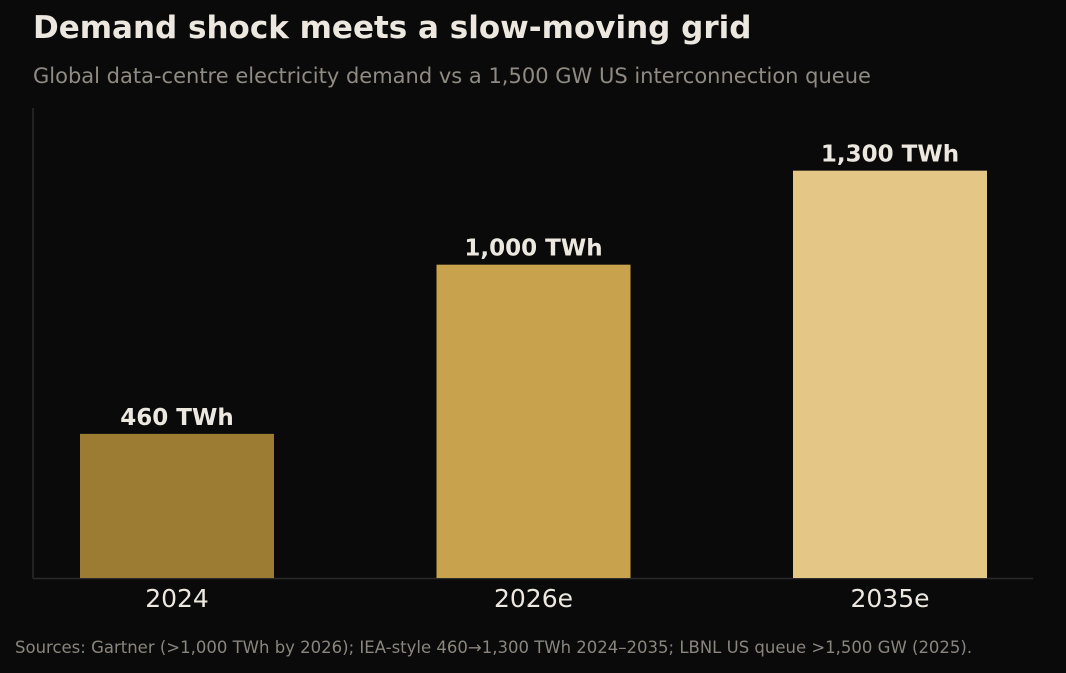 The height and width of the screenshot is (673, 1066). I want to click on bar-2035e, so click(890, 374).